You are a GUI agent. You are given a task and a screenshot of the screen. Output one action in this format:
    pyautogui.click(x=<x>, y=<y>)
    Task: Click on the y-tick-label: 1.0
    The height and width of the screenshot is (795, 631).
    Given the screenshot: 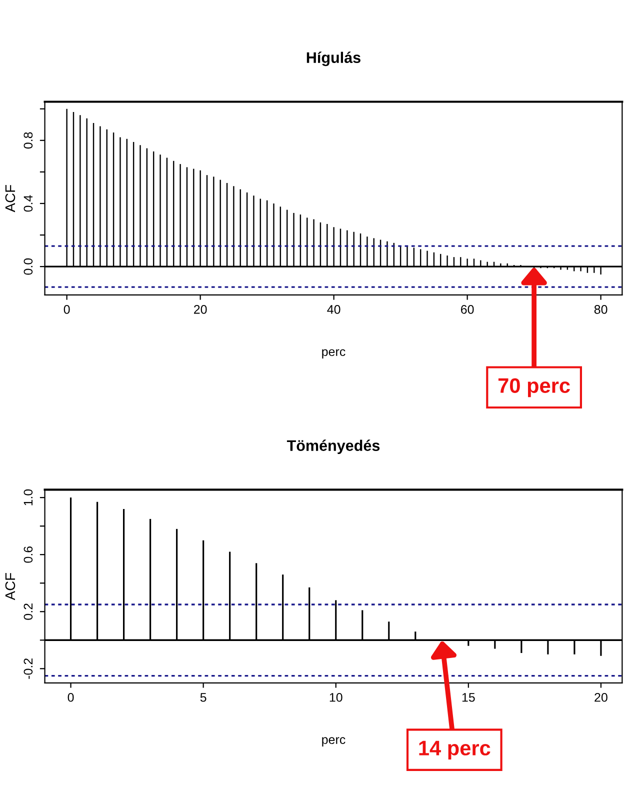 What is the action you would take?
    pyautogui.click(x=28, y=497)
    